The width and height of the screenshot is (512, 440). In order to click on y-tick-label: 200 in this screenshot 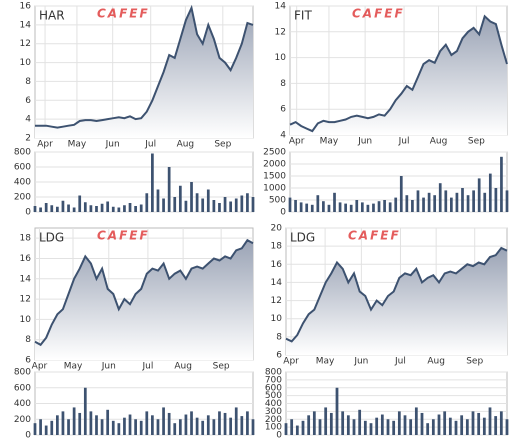, I will do `click(273, 420)`.